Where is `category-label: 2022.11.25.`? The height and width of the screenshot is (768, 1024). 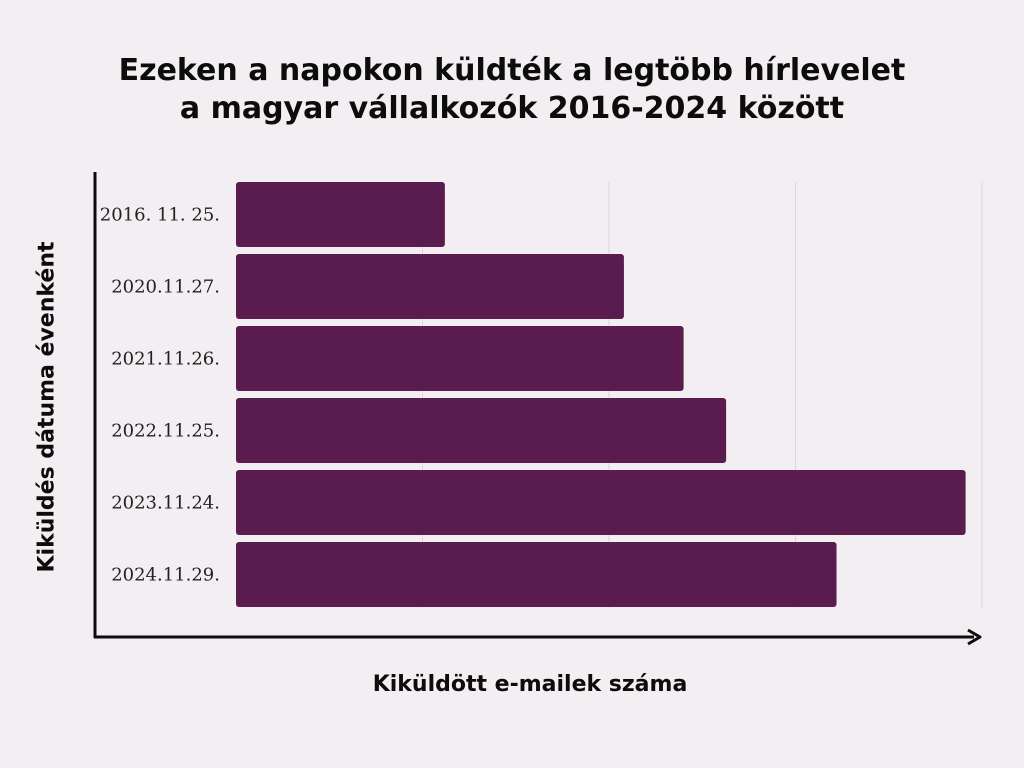 category-label: 2022.11.25. is located at coordinates (165, 431).